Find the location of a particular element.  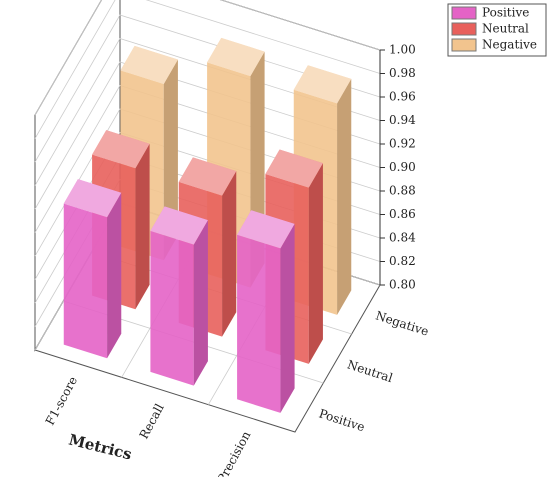

y-tick-label: 0.88 is located at coordinates (402, 191).